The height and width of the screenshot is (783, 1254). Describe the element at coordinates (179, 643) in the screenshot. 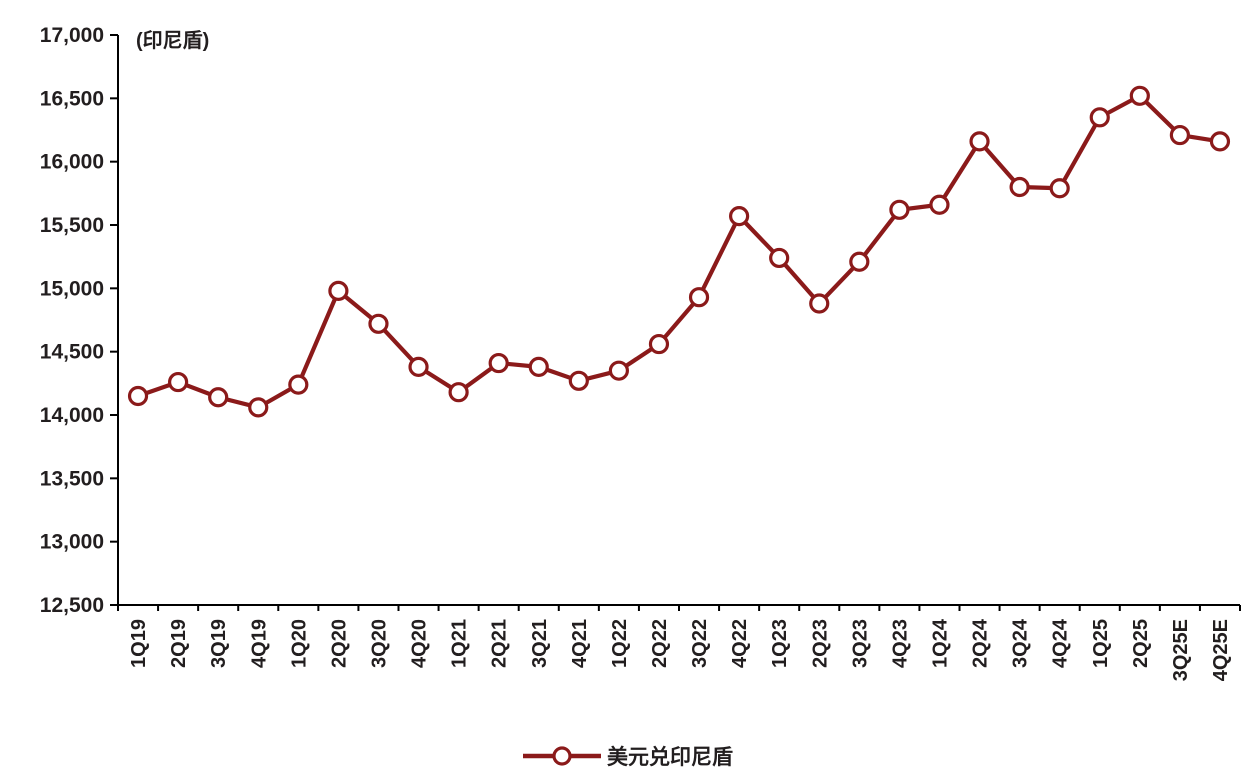

I see `x-tick-label: 2Q19` at that location.